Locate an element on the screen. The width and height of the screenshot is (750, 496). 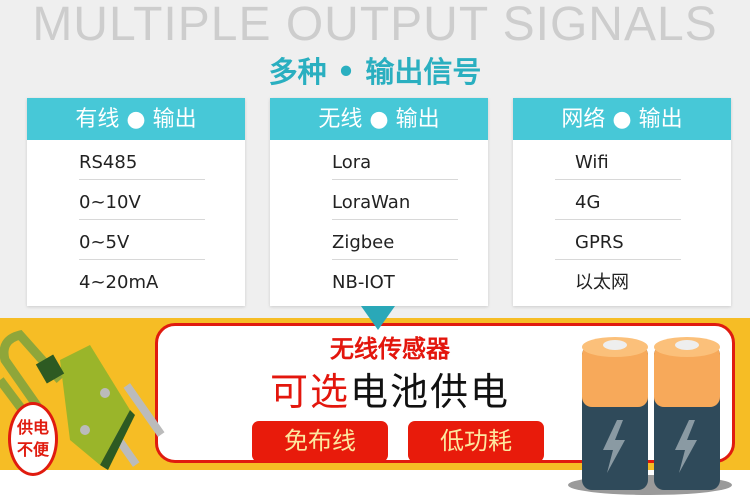
card-network-output: 网络 ● 输出 Wifi 4G GPRS 以太网 is located at coordinates (622, 202).